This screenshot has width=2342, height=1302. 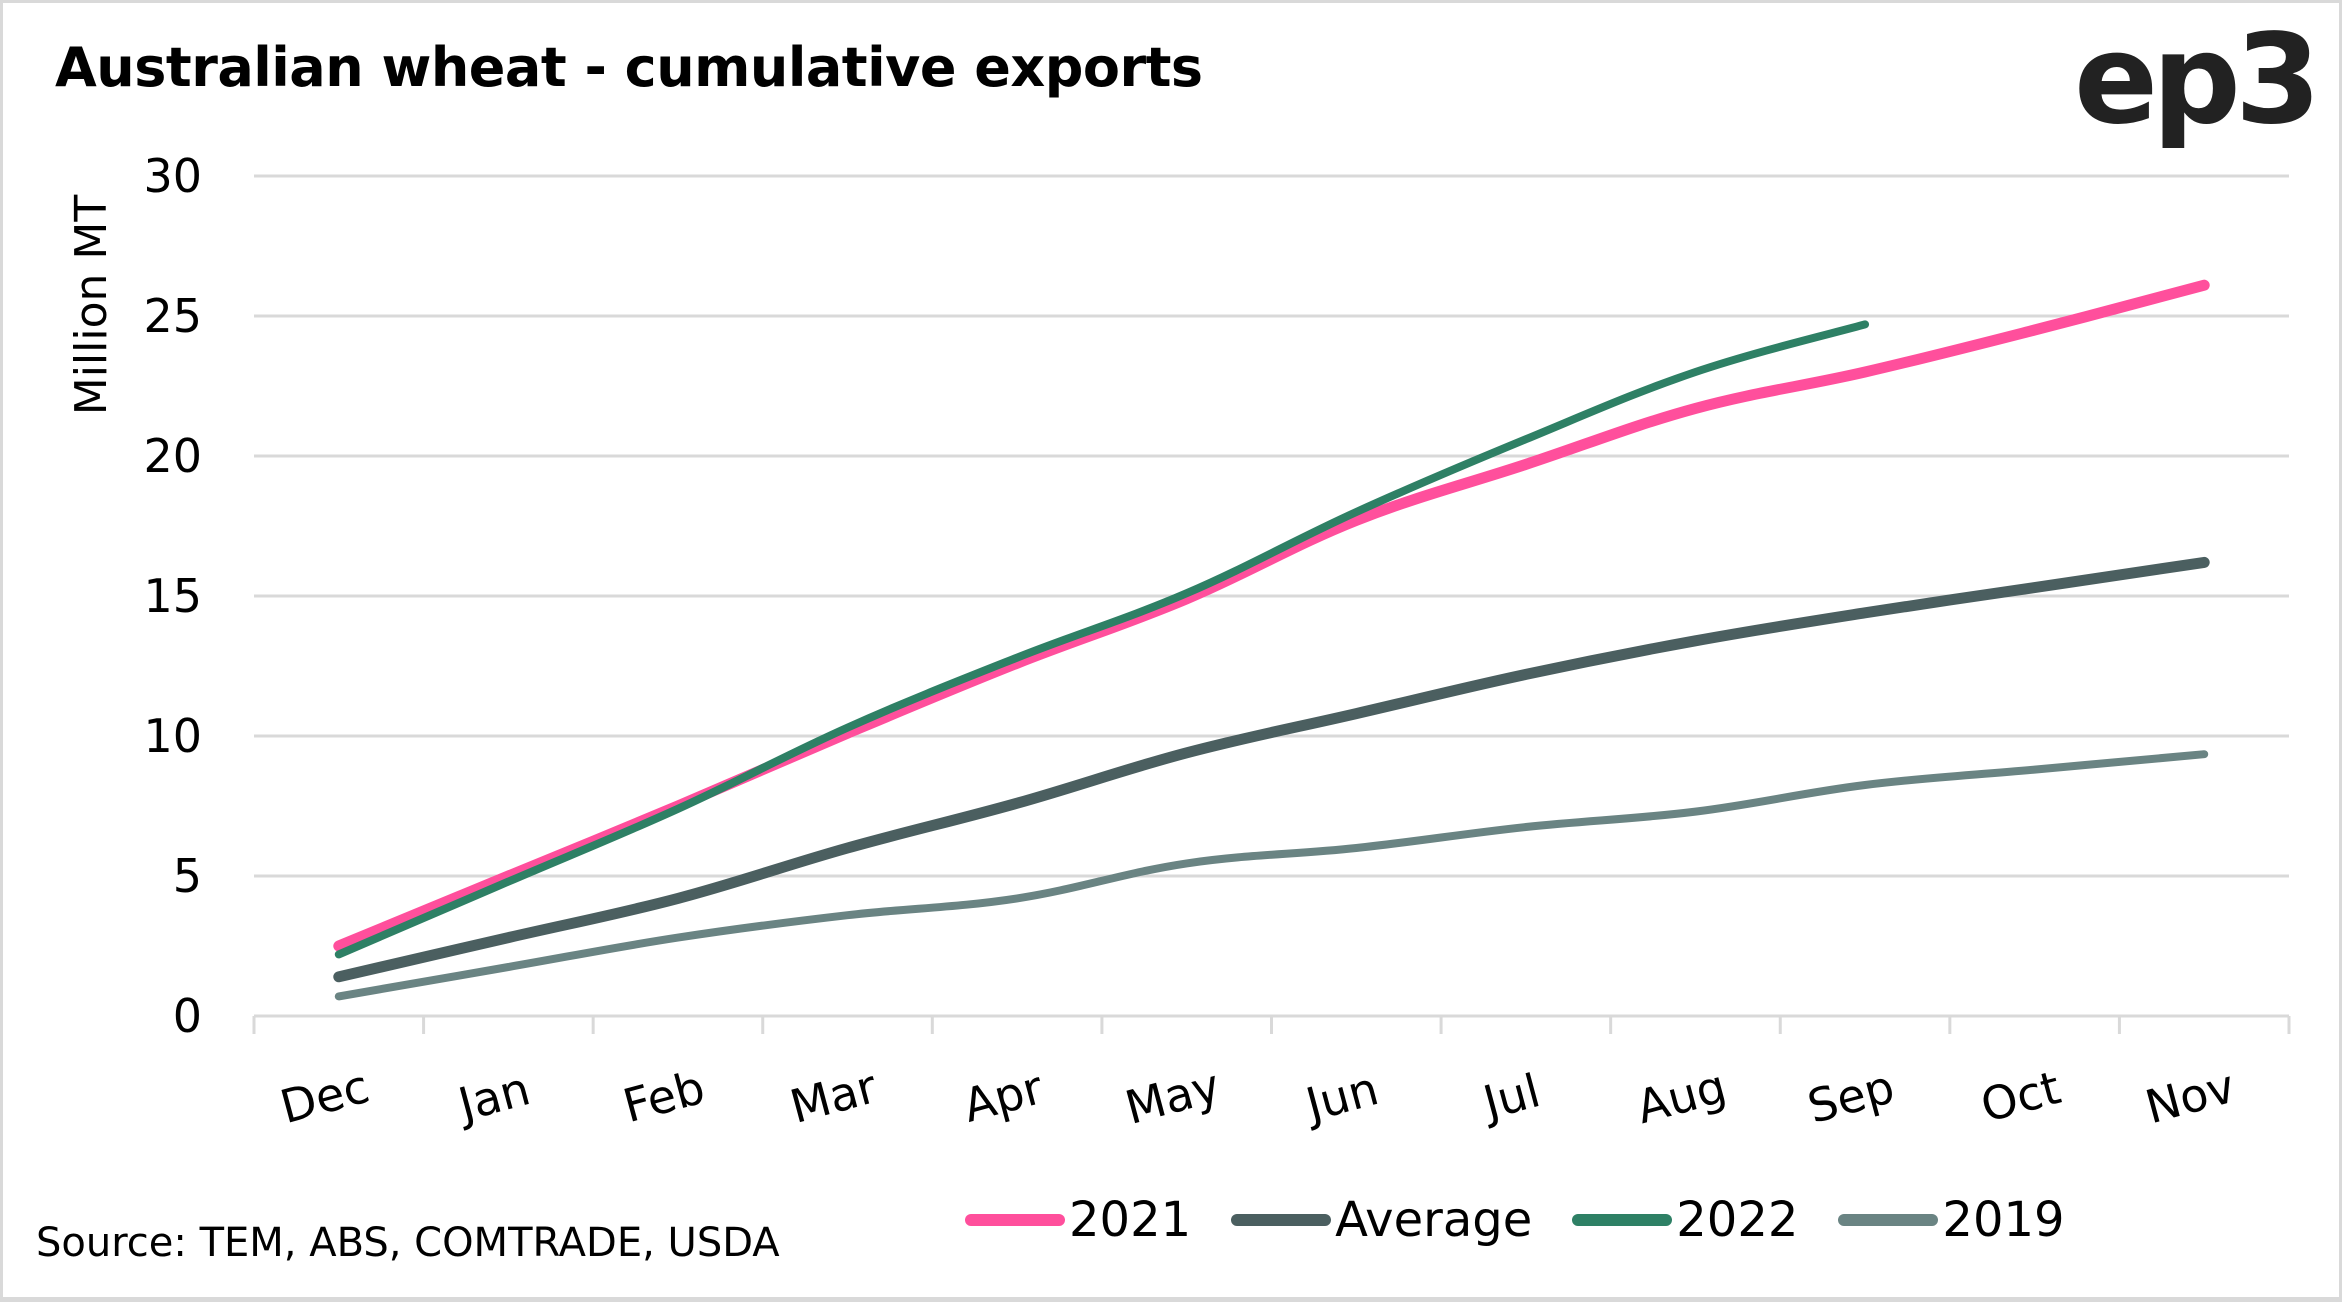 I want to click on legend-label: 2019, so click(x=2003, y=1220).